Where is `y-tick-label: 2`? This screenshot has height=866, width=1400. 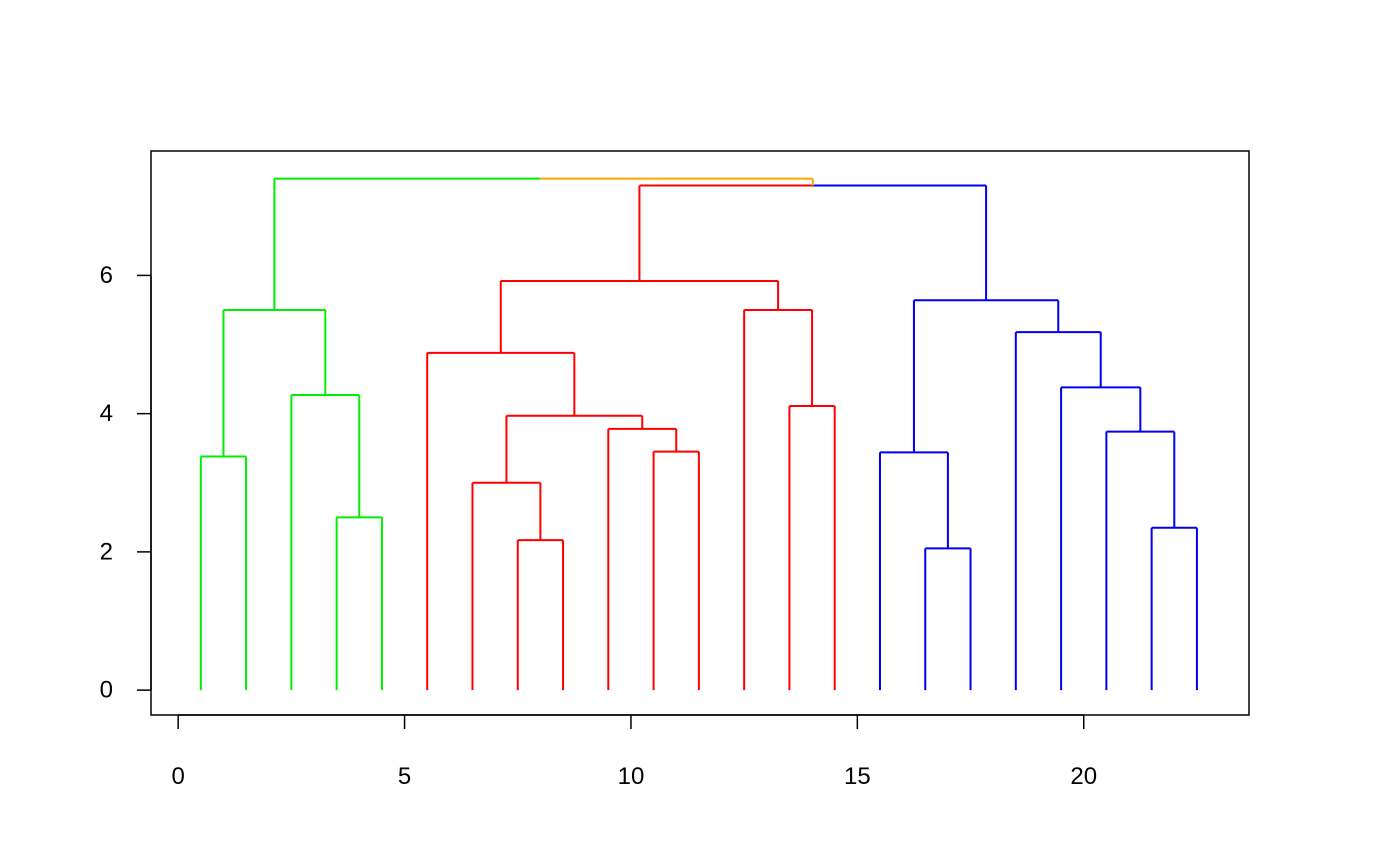 y-tick-label: 2 is located at coordinates (106, 551).